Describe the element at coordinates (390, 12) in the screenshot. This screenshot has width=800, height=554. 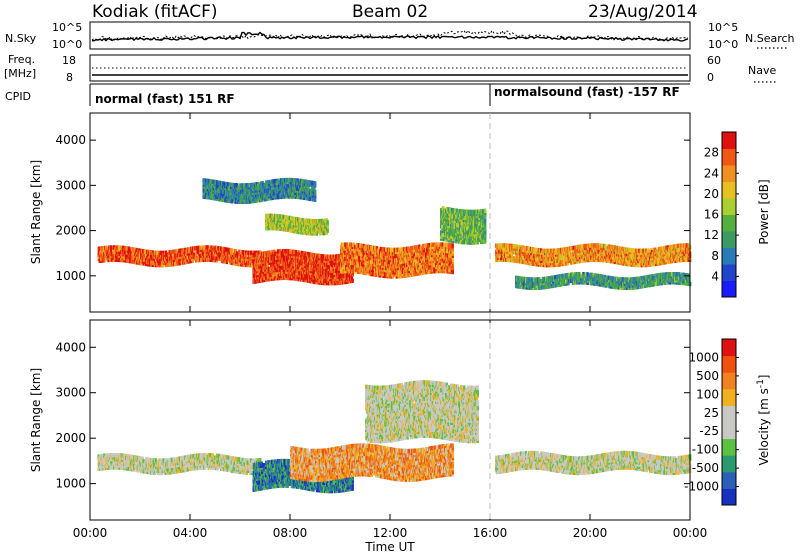
I see `beam-title: Beam 02` at that location.